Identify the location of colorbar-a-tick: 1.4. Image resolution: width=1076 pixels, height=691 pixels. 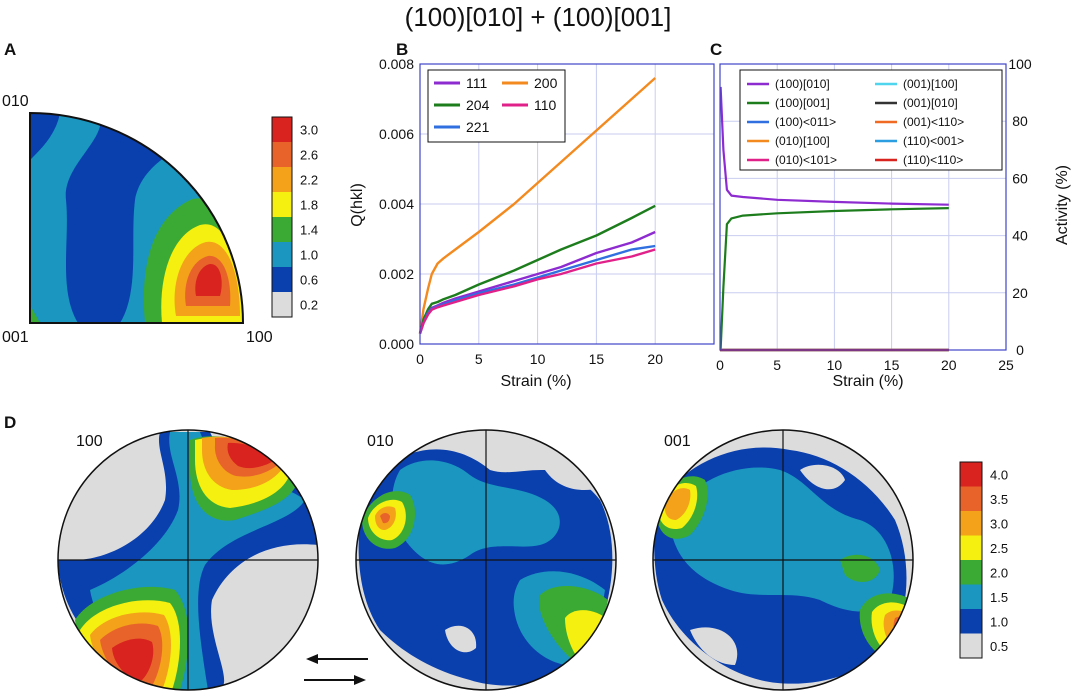
(309, 230).